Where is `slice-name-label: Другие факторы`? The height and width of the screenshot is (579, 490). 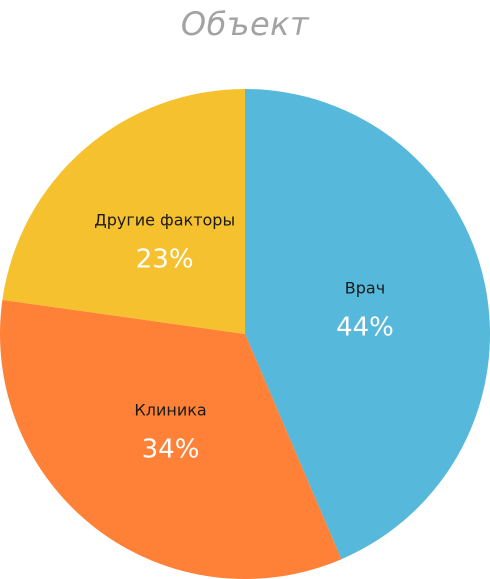 slice-name-label: Другие факторы is located at coordinates (164, 220).